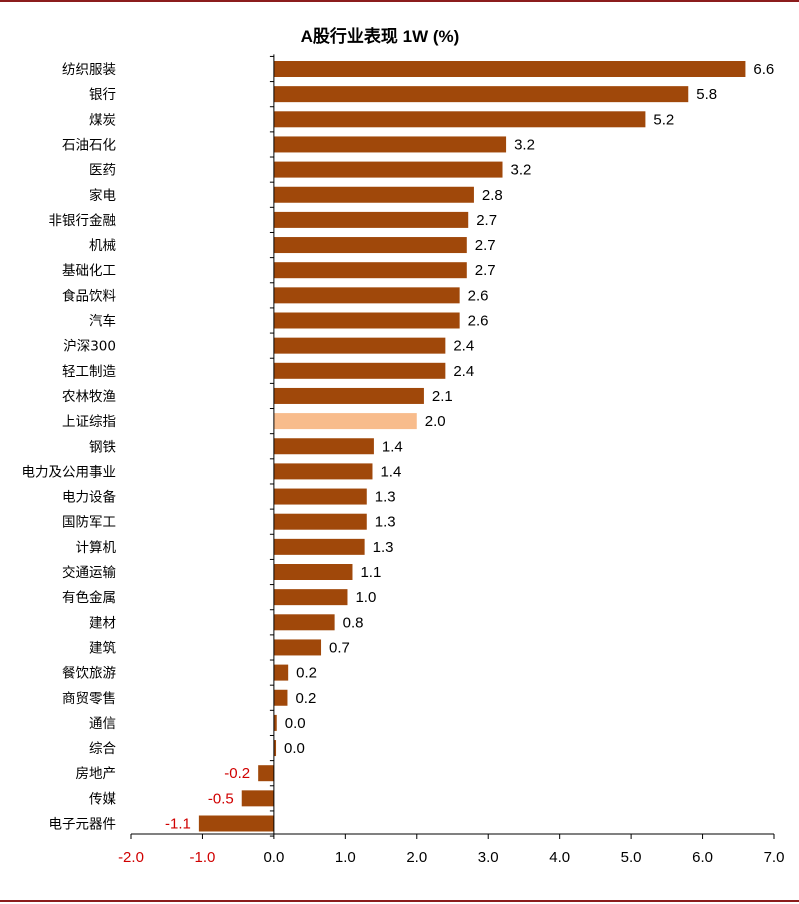  What do you see at coordinates (102, 623) in the screenshot?
I see `category-label: 建材` at bounding box center [102, 623].